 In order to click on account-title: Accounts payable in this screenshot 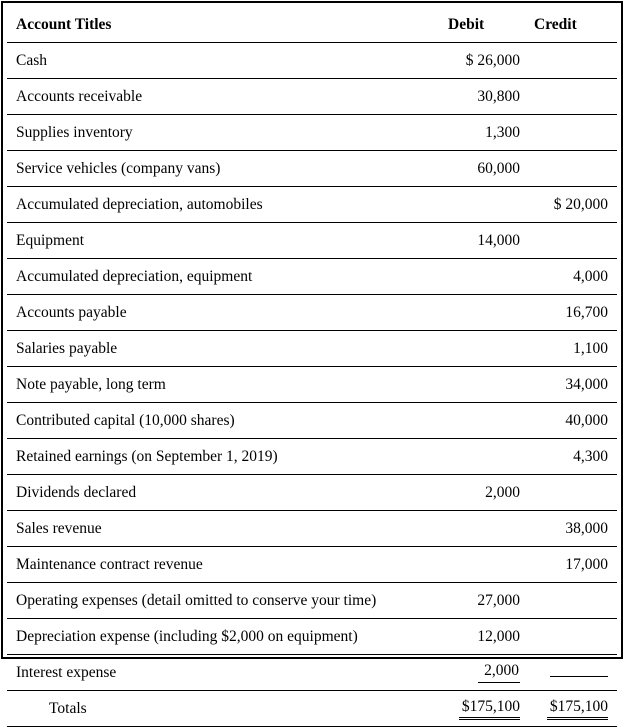, I will do `click(225, 312)`.